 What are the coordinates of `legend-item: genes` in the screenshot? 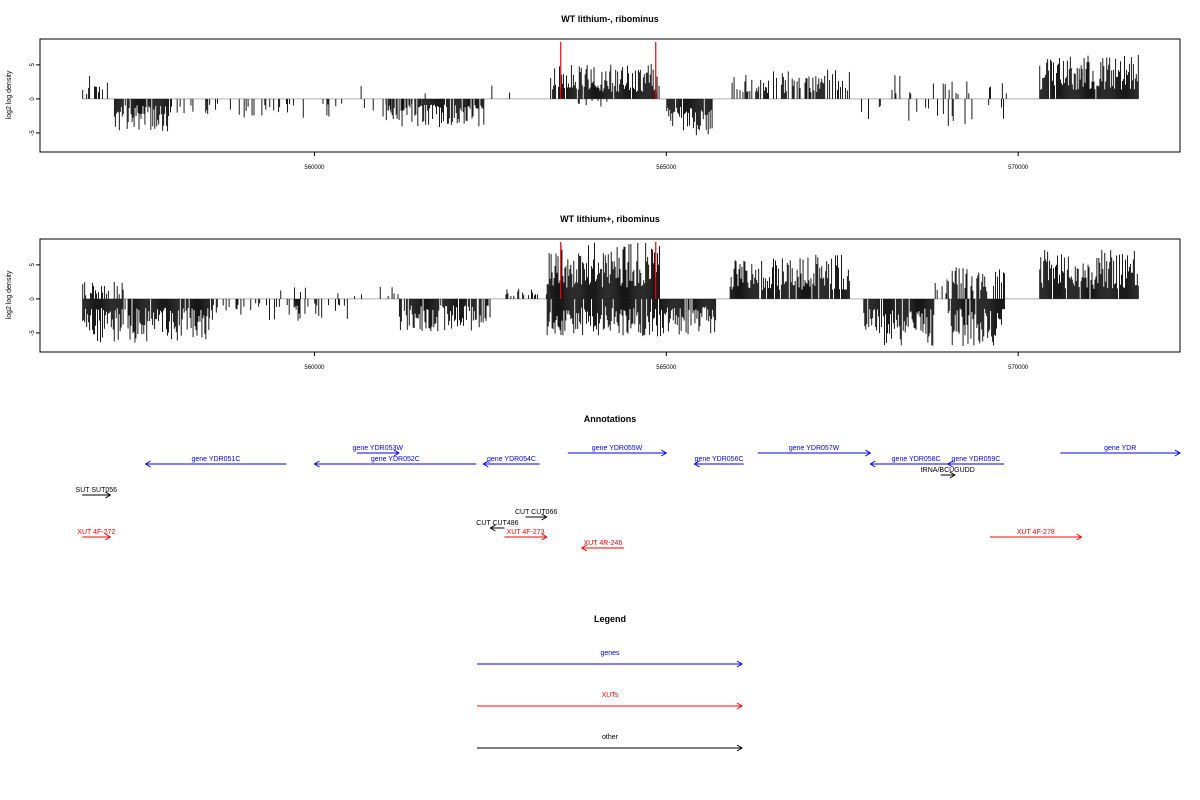 It's located at (610, 659).